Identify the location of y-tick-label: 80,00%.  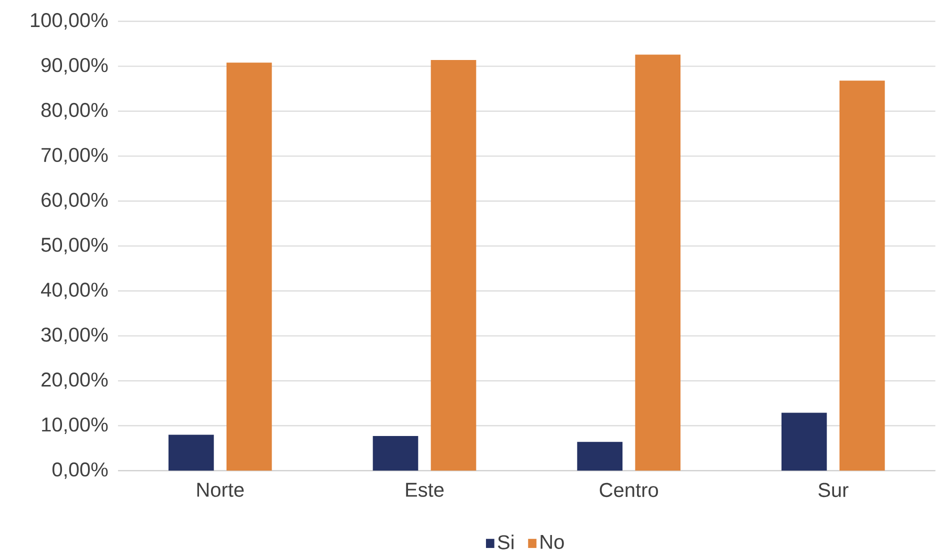
(74, 111).